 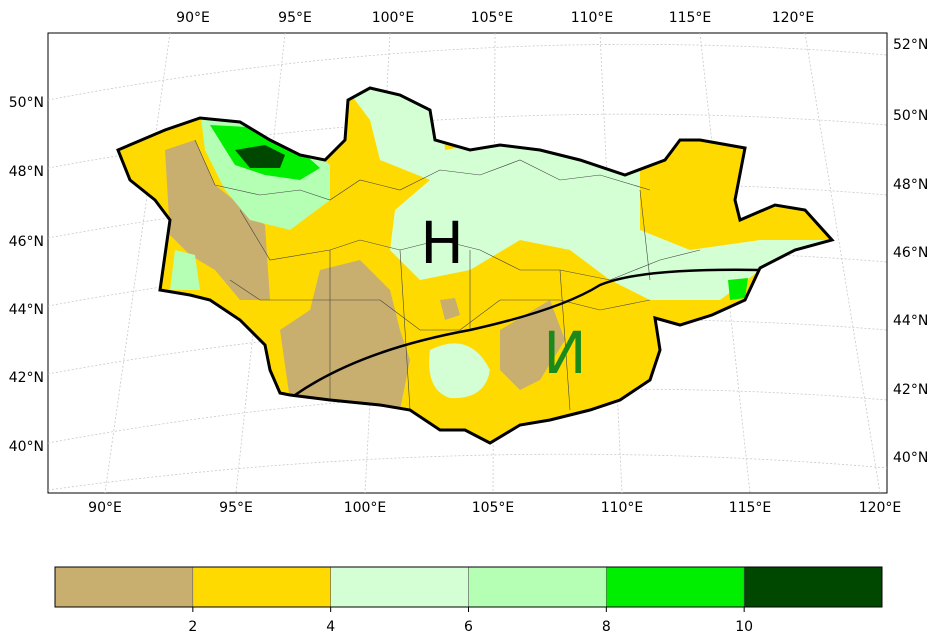 What do you see at coordinates (564, 353) in the screenshot?
I see `pressure-label: И` at bounding box center [564, 353].